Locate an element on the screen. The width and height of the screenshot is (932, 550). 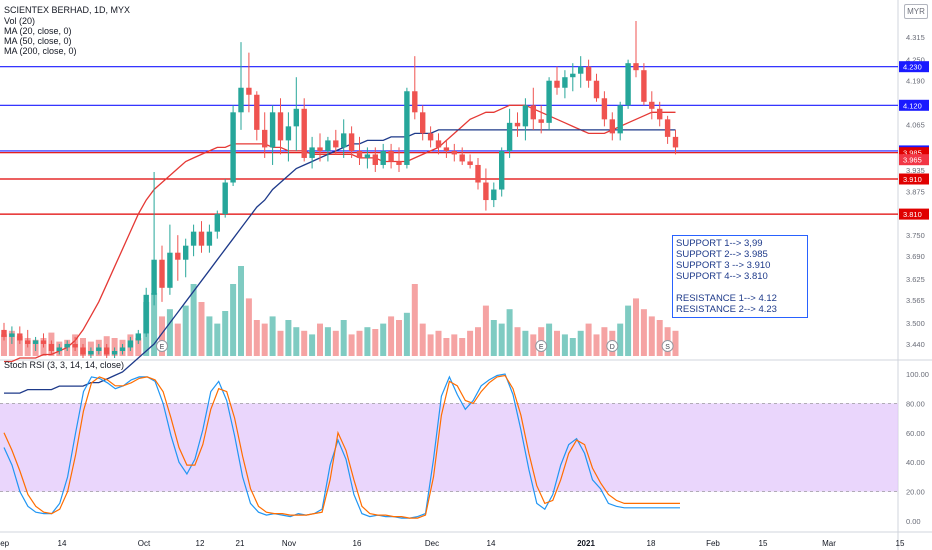
time-tick-label: Feb is located at coordinates (713, 543).